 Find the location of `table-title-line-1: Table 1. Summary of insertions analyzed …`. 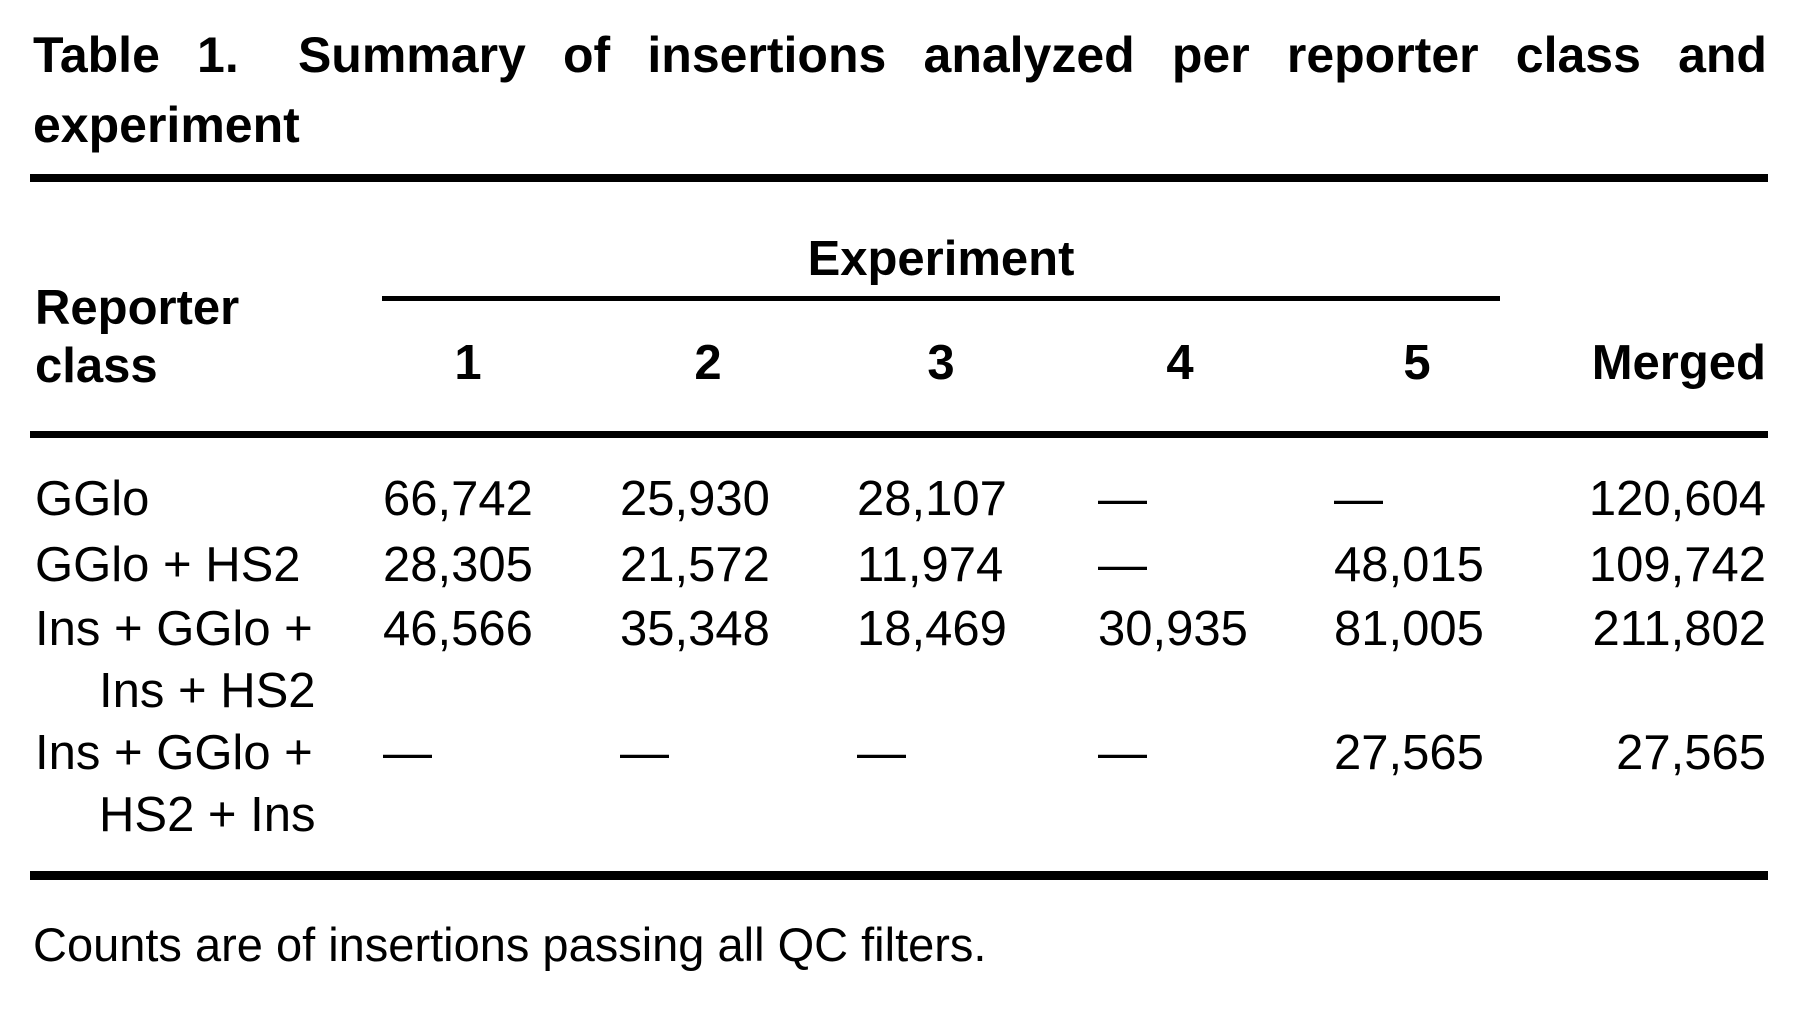

table-title-line-1: Table 1. Summary of insertions analyzed … is located at coordinates (900, 55).